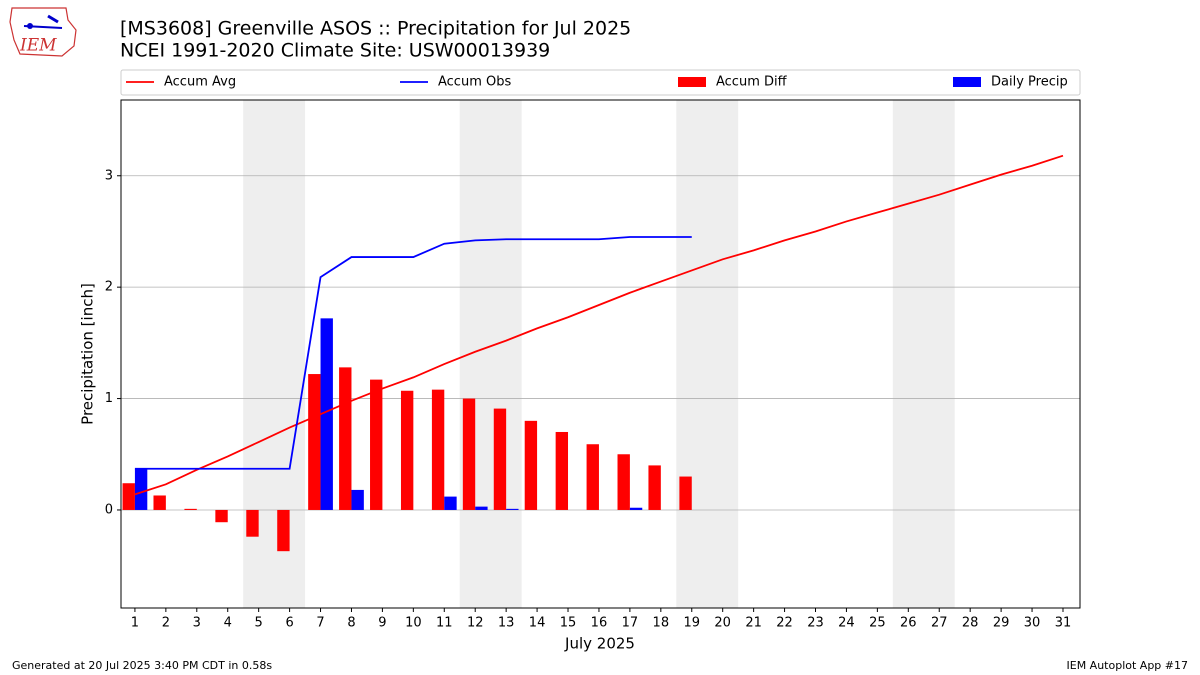 The width and height of the screenshot is (1200, 675). Describe the element at coordinates (939, 623) in the screenshot. I see `x-tick-label: 27` at that location.